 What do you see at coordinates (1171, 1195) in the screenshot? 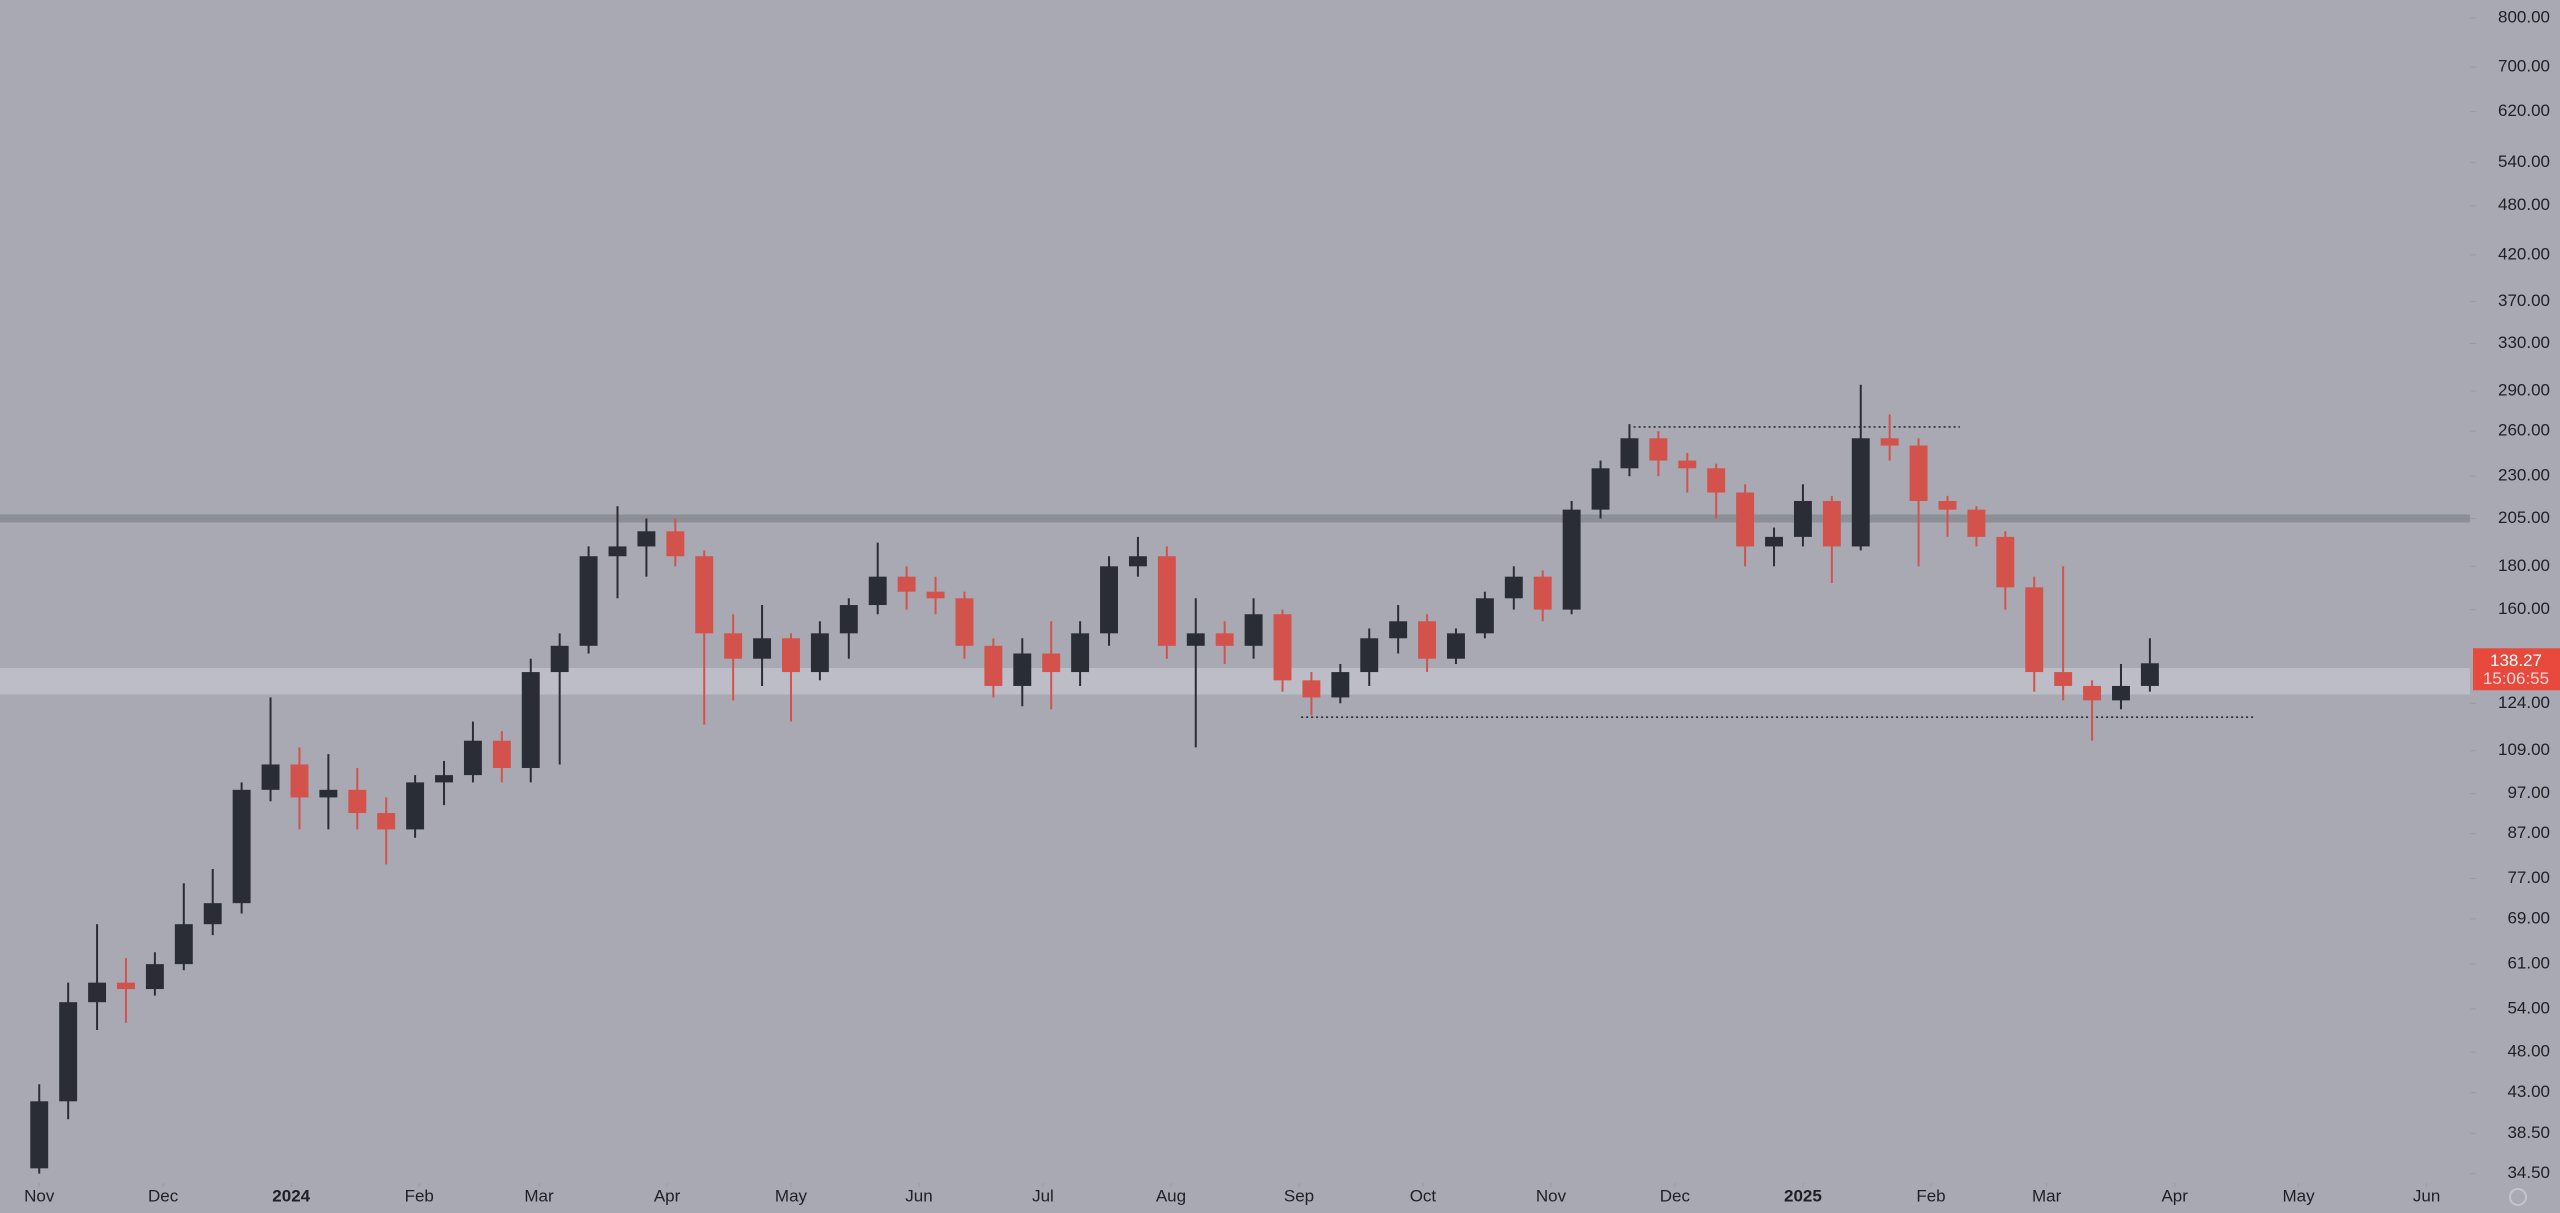
I see `x-tick-label: Aug` at bounding box center [1171, 1195].